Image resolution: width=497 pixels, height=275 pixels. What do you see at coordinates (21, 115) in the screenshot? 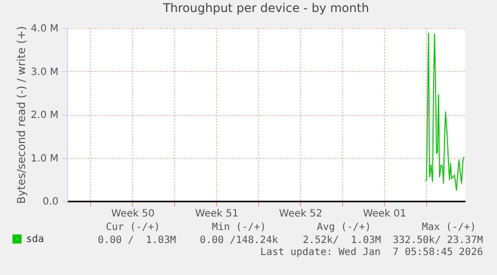
I see `y-axis-title: Bytes/second read (-) / write (+)` at bounding box center [21, 115].